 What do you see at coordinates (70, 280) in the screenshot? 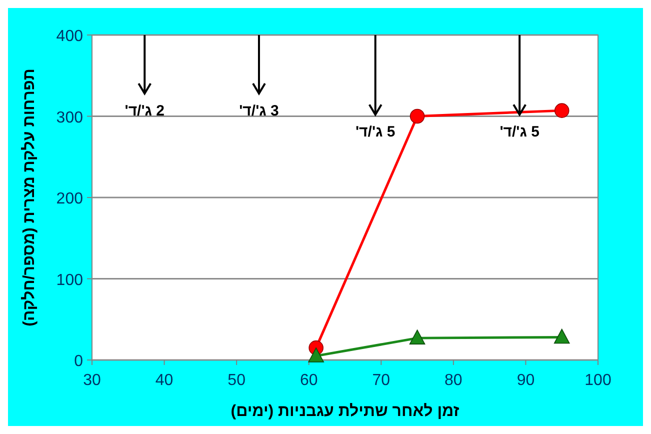
I see `y-tick-label: 100` at bounding box center [70, 280].